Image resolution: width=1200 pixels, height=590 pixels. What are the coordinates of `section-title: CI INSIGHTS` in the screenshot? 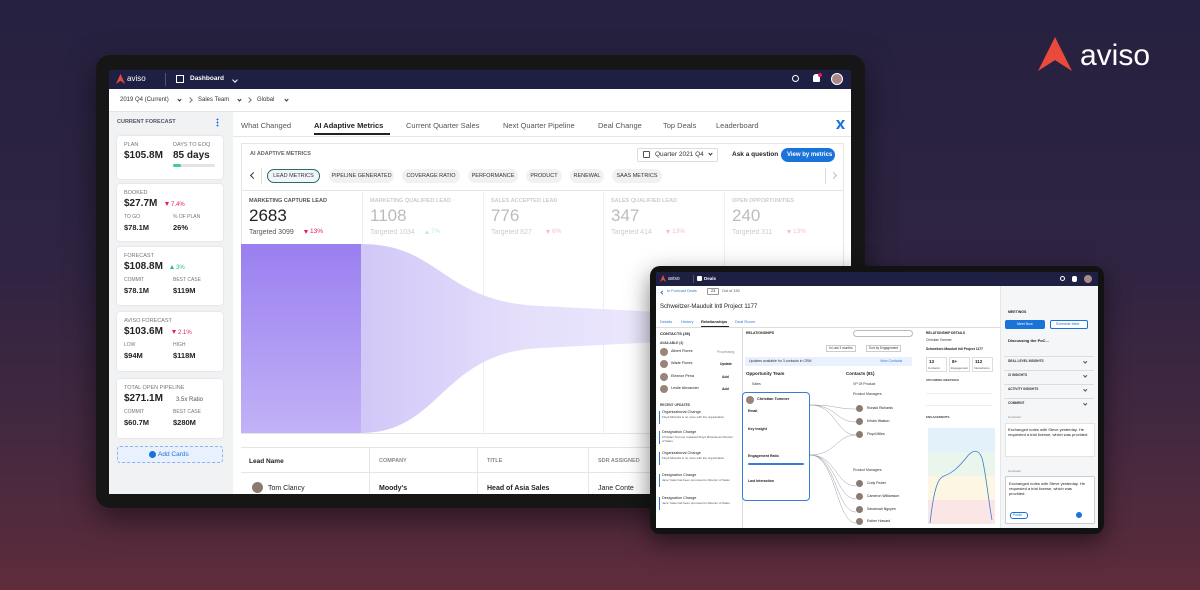 It's located at (1018, 375).